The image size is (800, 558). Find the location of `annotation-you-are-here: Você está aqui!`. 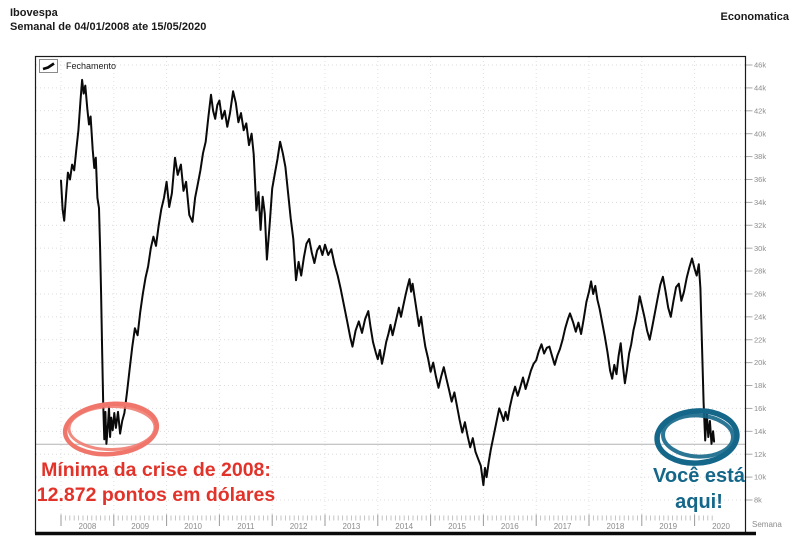

annotation-you-are-here: Você está aqui! is located at coordinates (699, 489).